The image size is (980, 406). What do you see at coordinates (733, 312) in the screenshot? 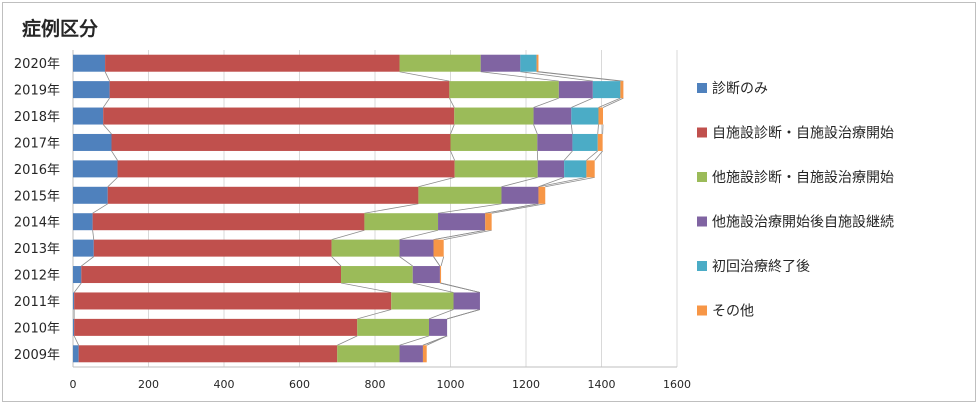
I see `legend-label: その他` at bounding box center [733, 312].